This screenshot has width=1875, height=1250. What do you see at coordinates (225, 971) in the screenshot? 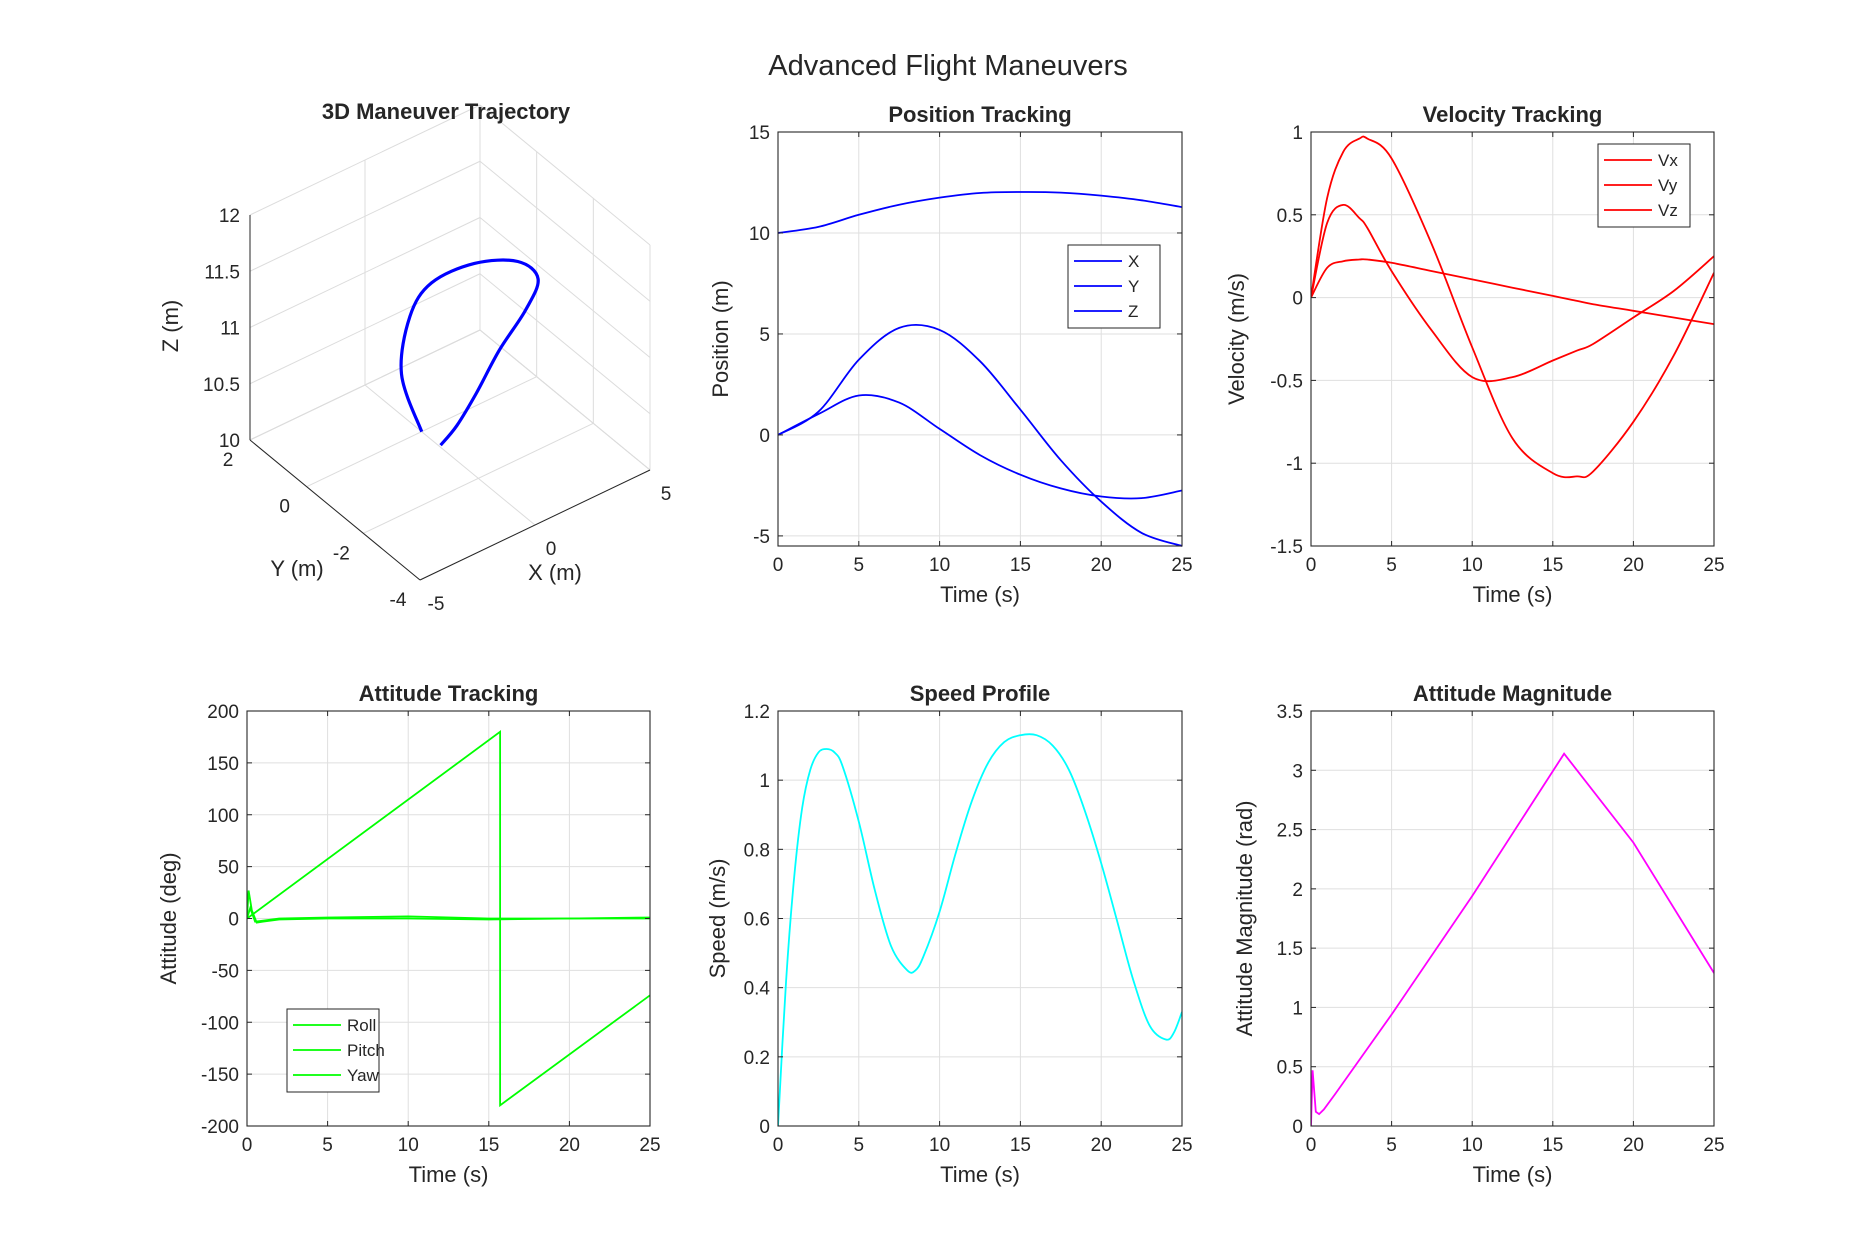
I see `y-tick-label: -50` at bounding box center [225, 971].